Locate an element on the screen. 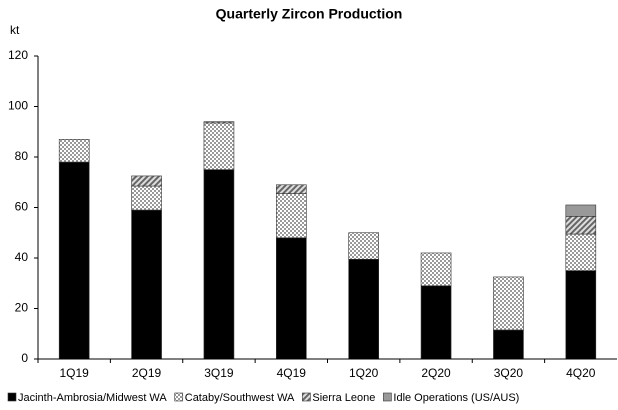 This screenshot has width=618, height=410. x-tick-label: 3Q20 is located at coordinates (509, 373).